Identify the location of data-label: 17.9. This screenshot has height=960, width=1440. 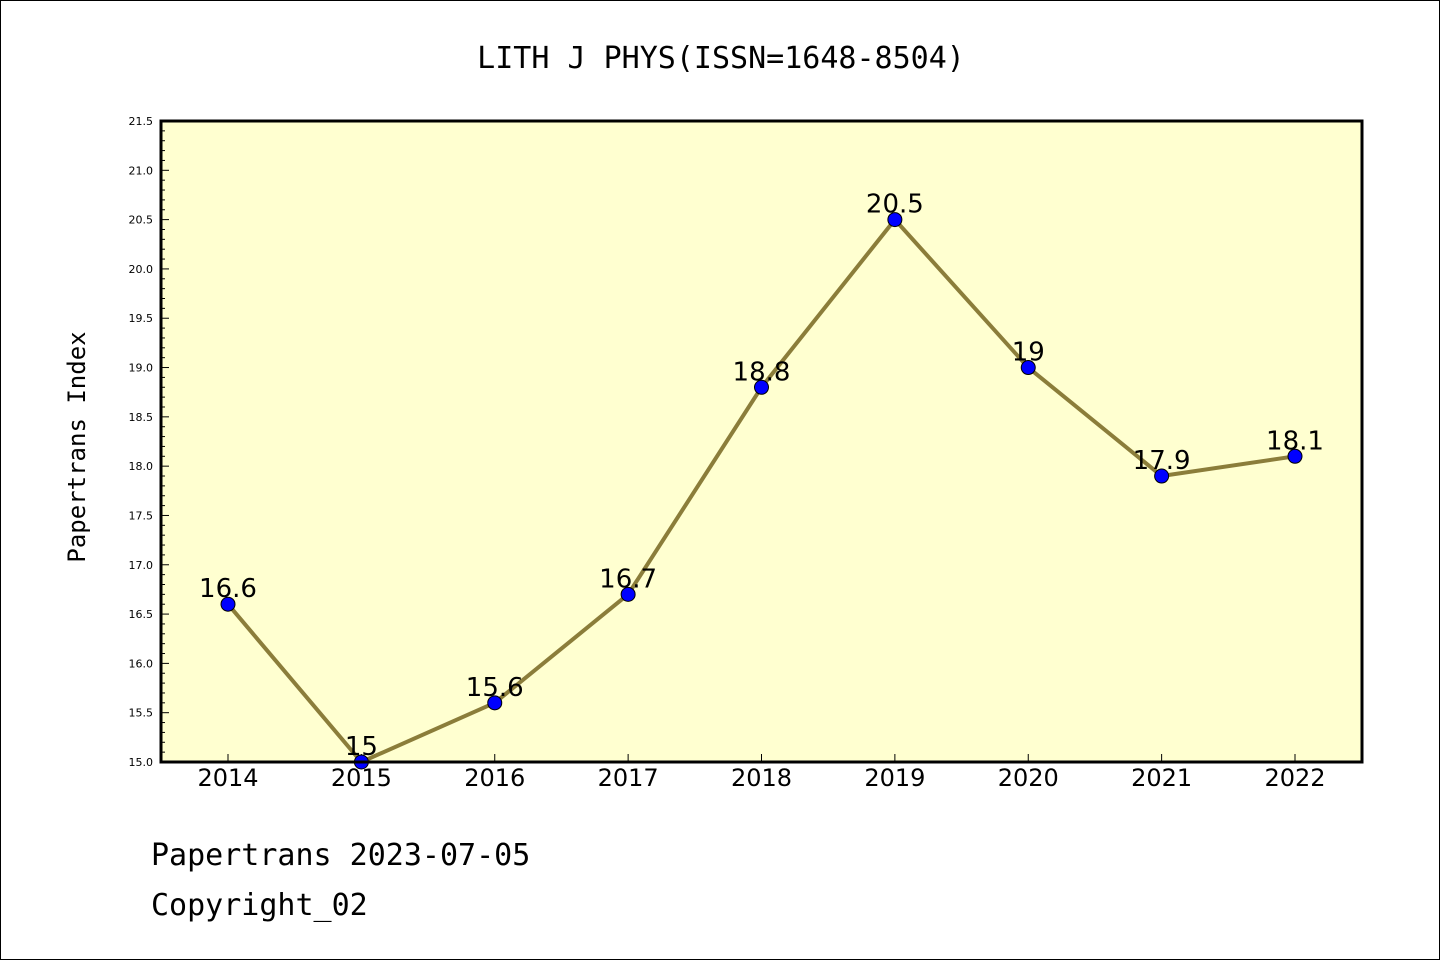
(1162, 461).